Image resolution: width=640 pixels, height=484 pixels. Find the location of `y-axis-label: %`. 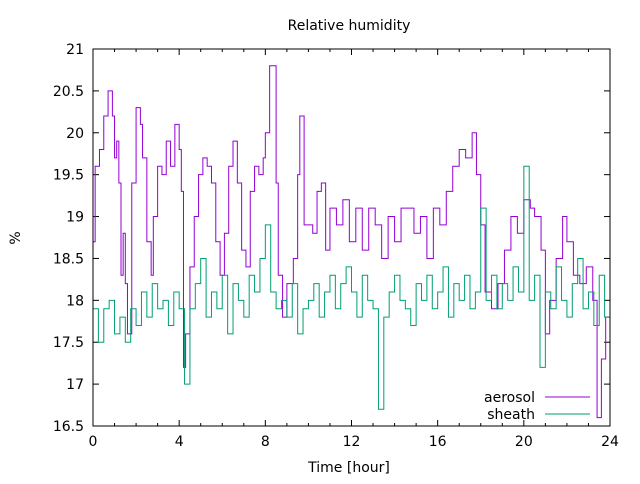

y-axis-label: % is located at coordinates (16, 237).